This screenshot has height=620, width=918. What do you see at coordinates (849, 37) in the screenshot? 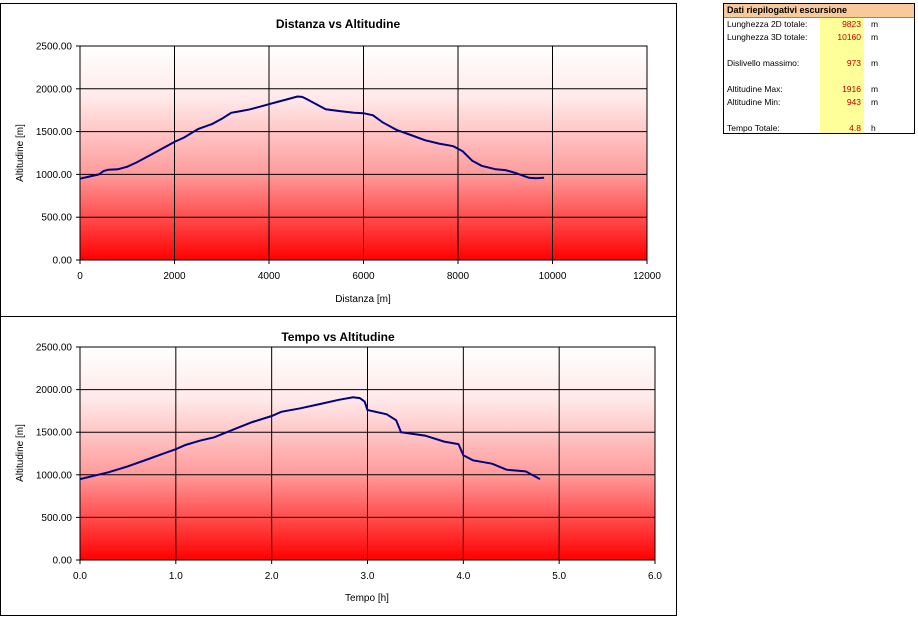
I see `row-value: 10160` at bounding box center [849, 37].